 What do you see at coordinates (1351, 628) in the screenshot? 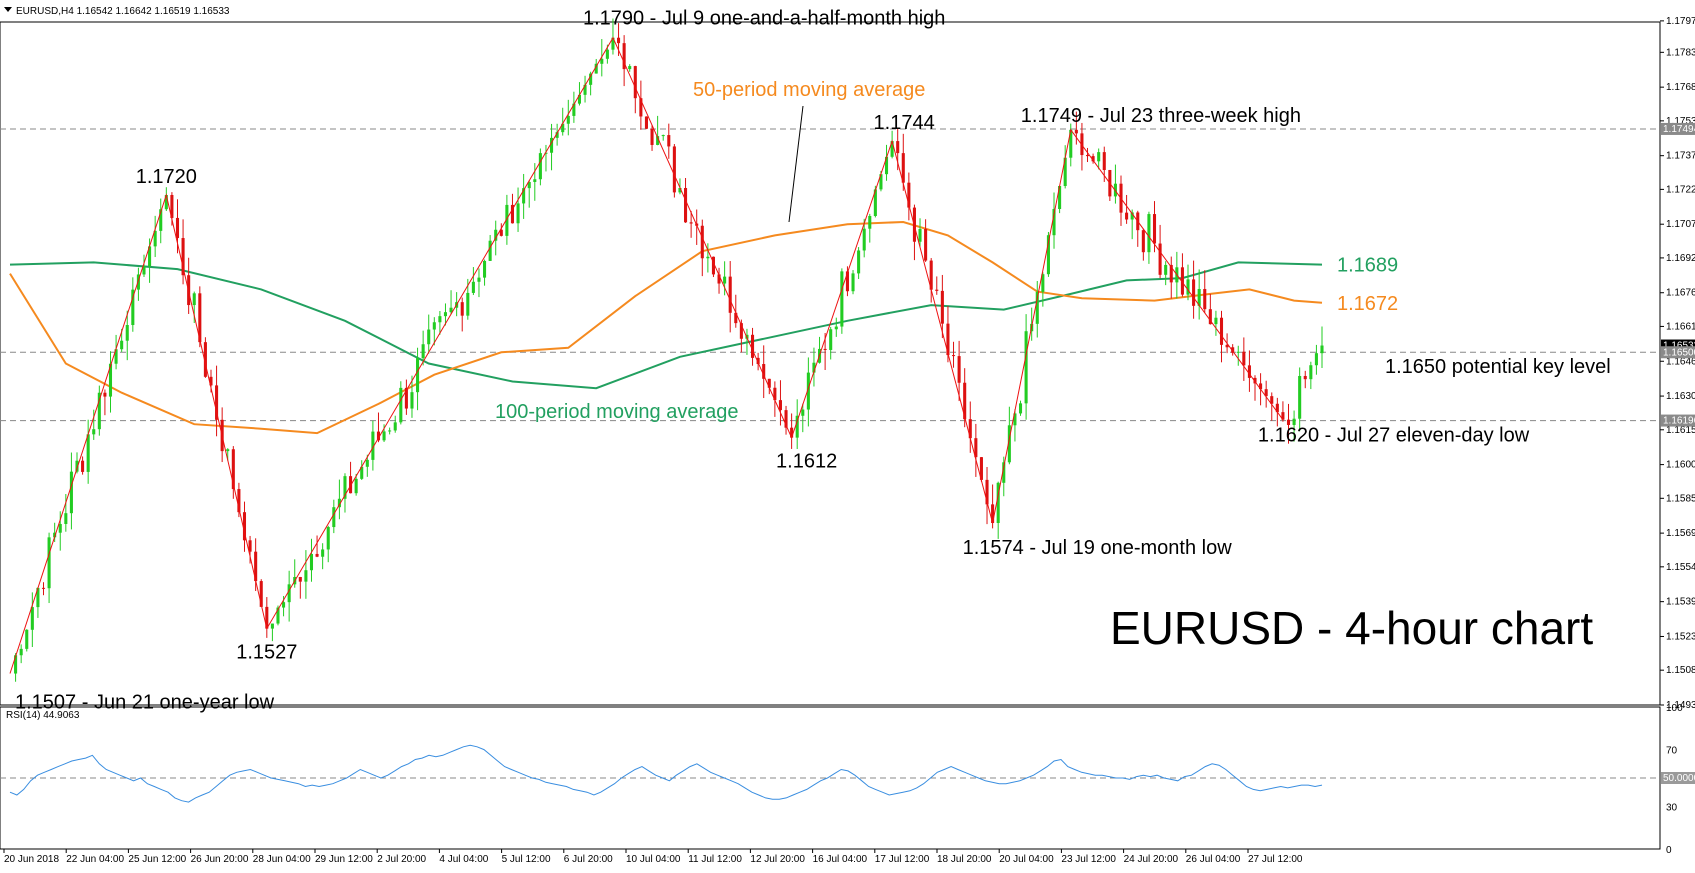
I see `chart-title: EURUSD - 4-hour chart` at bounding box center [1351, 628].